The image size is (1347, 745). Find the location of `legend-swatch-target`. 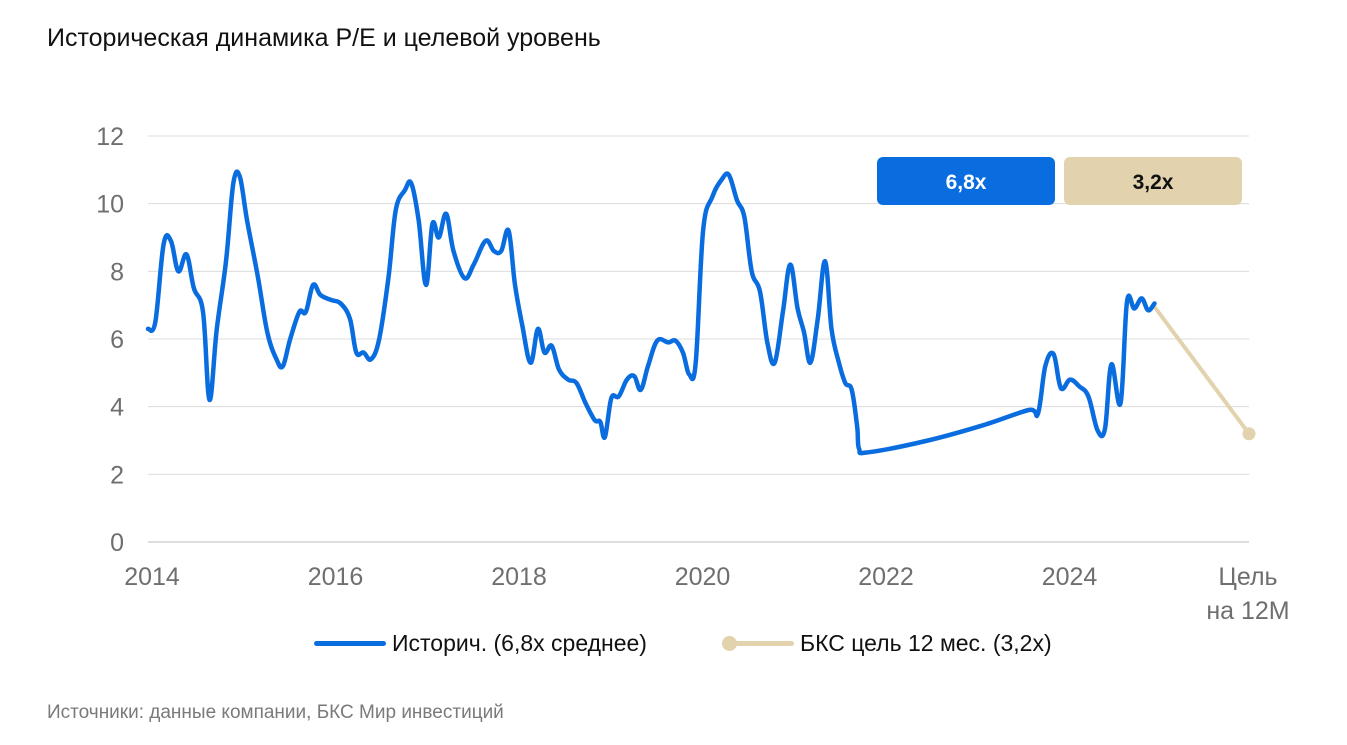

legend-swatch-target is located at coordinates (758, 643).